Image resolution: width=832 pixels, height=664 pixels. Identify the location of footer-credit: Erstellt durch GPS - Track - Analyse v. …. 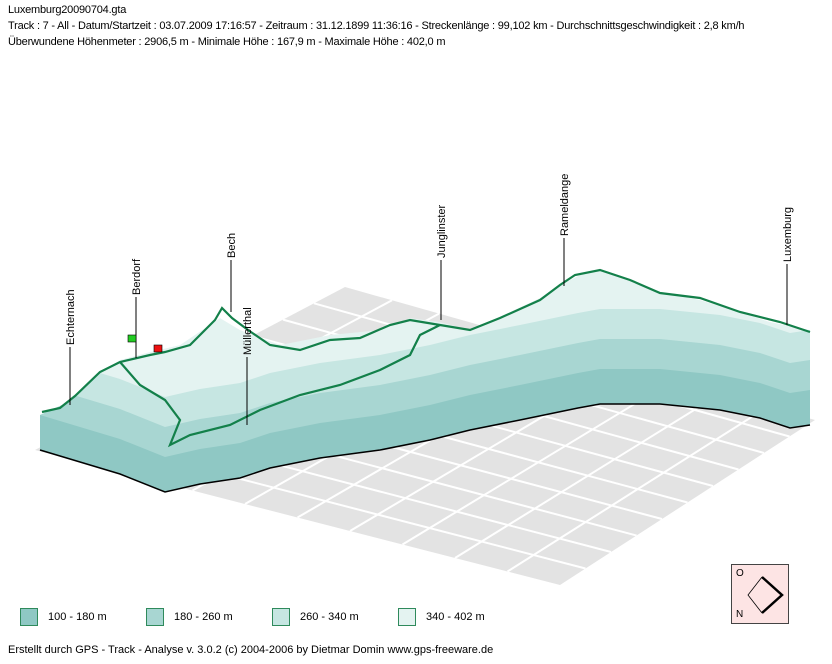
(251, 650).